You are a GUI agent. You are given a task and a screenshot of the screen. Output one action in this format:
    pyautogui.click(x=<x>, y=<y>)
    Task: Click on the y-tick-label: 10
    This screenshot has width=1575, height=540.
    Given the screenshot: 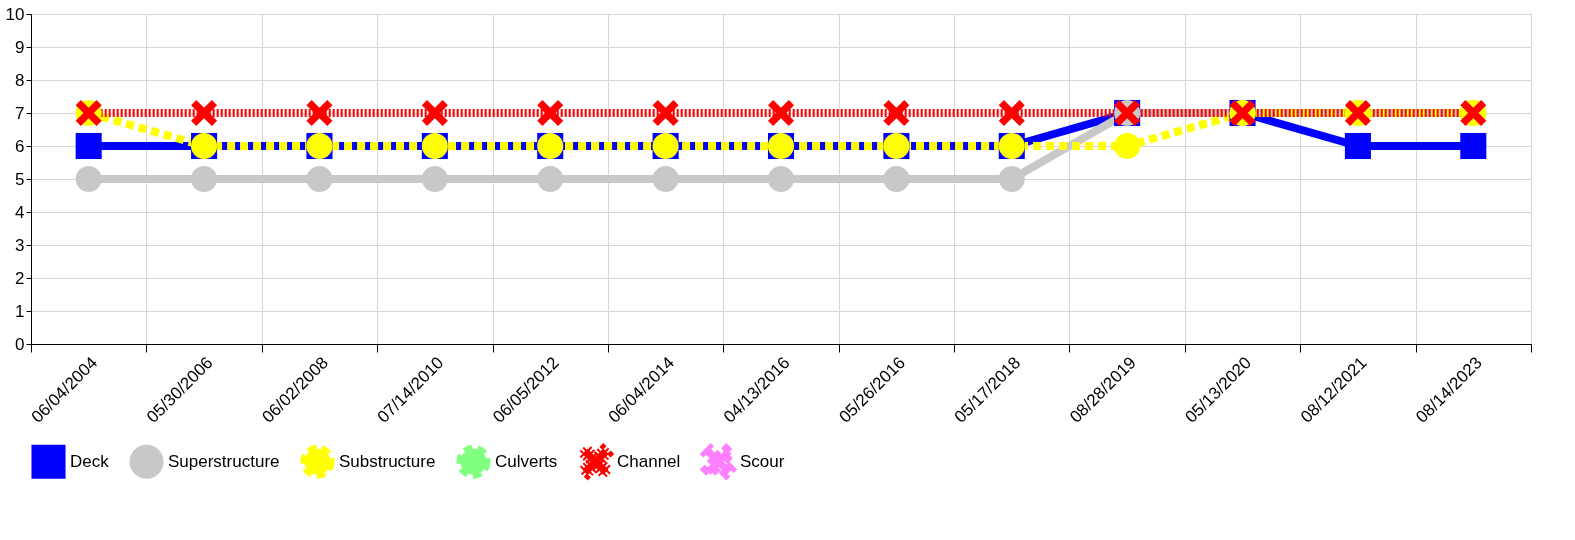 What is the action you would take?
    pyautogui.click(x=15, y=14)
    